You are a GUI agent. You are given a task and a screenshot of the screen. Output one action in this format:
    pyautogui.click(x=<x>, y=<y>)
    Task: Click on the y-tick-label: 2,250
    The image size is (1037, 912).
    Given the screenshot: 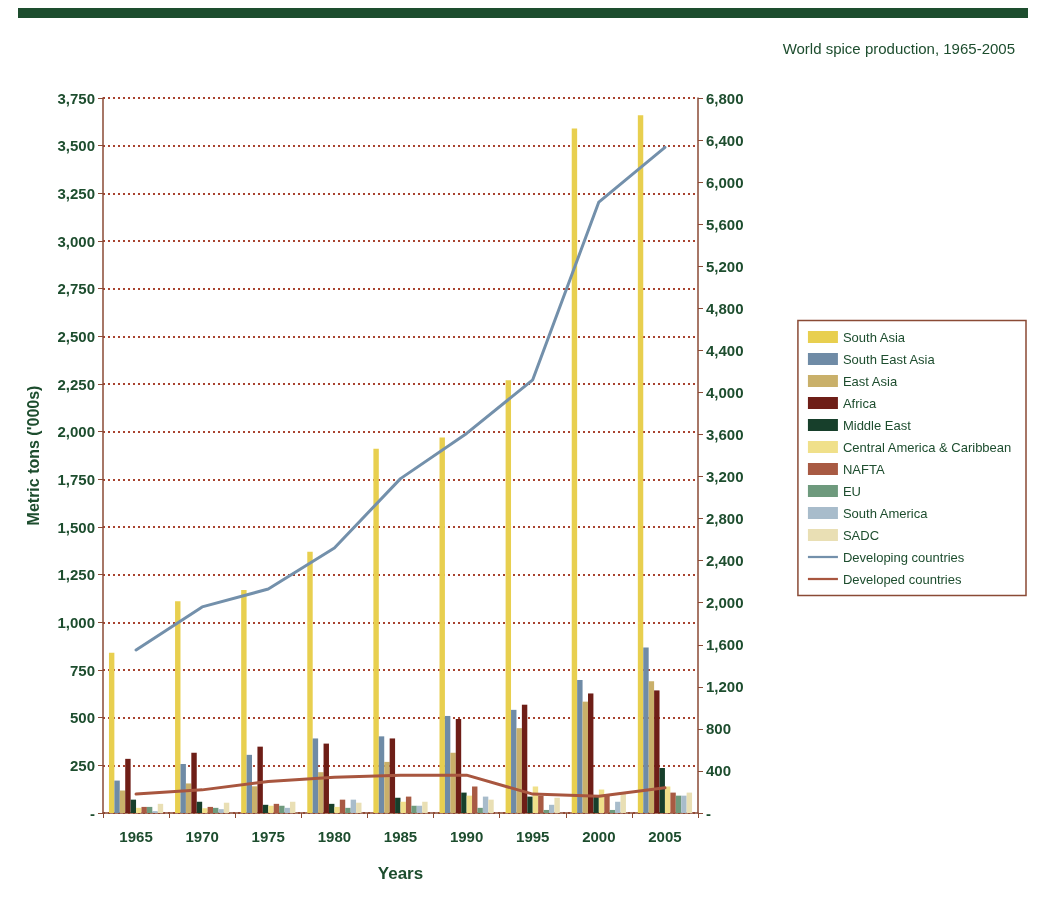 What is the action you would take?
    pyautogui.click(x=76, y=384)
    